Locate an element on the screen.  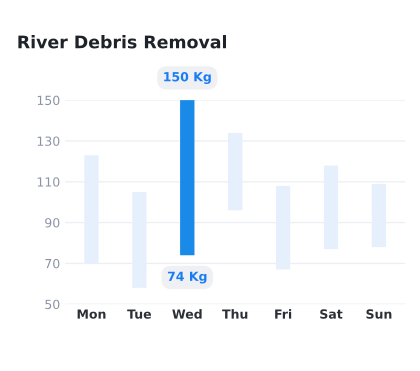
y-tick-label: 50 is located at coordinates (52, 305).